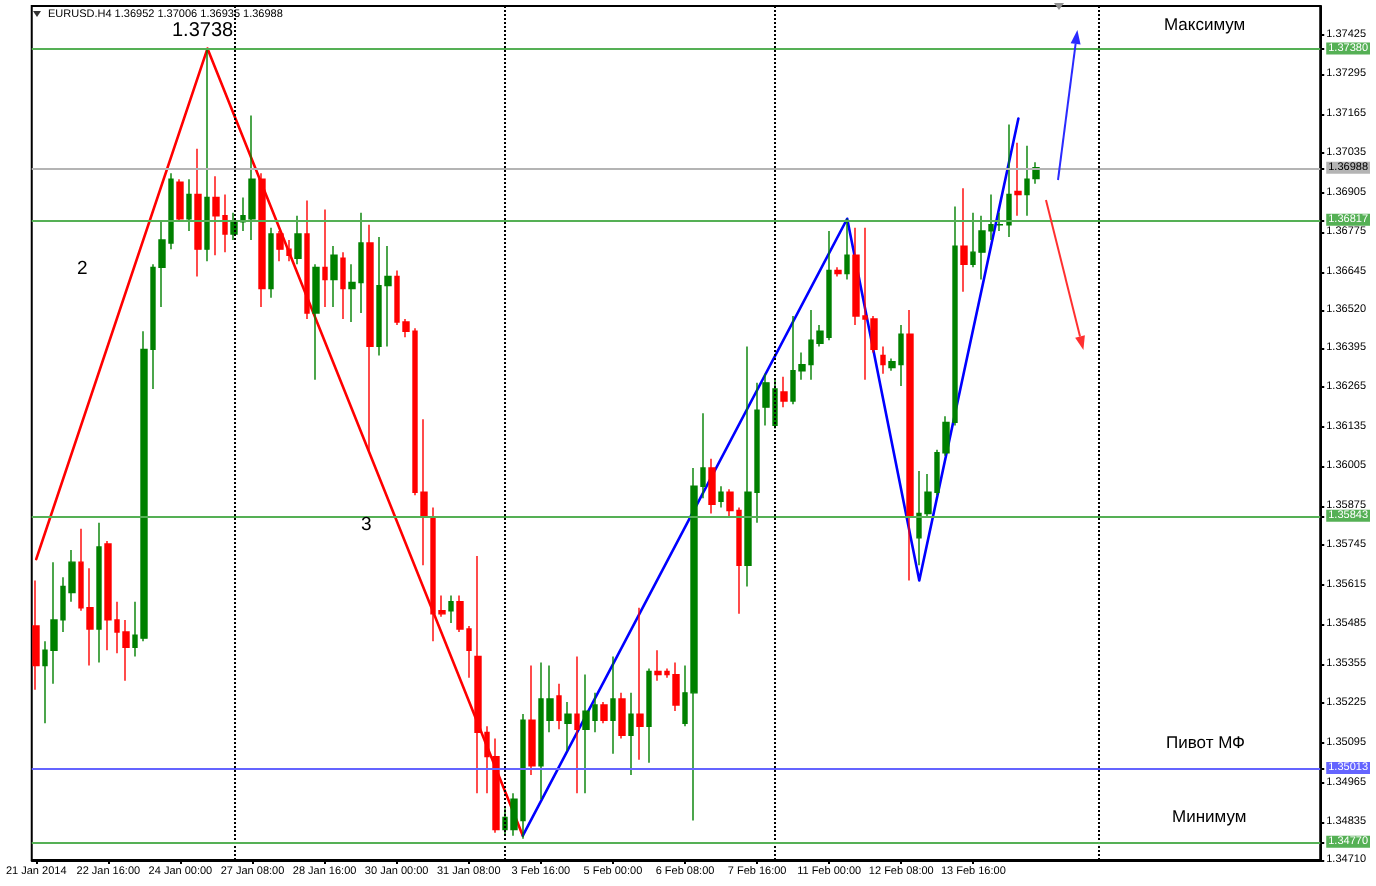  I want to click on annotation: 3, so click(366, 525).